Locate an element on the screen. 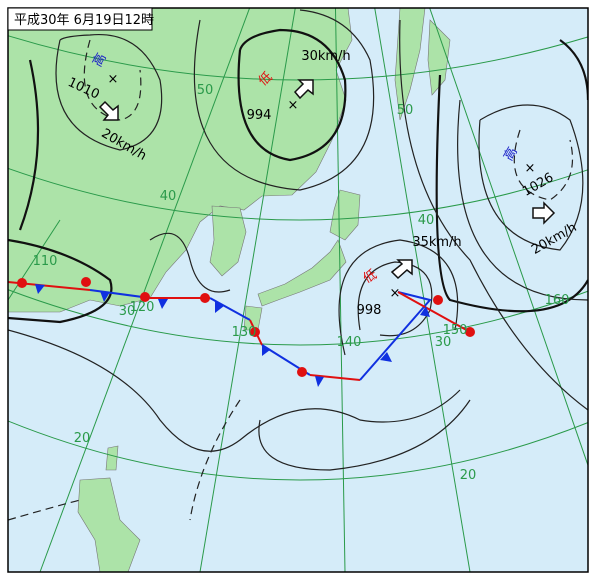 This screenshot has height=585, width=600. longitude-label: 150 is located at coordinates (455, 330).